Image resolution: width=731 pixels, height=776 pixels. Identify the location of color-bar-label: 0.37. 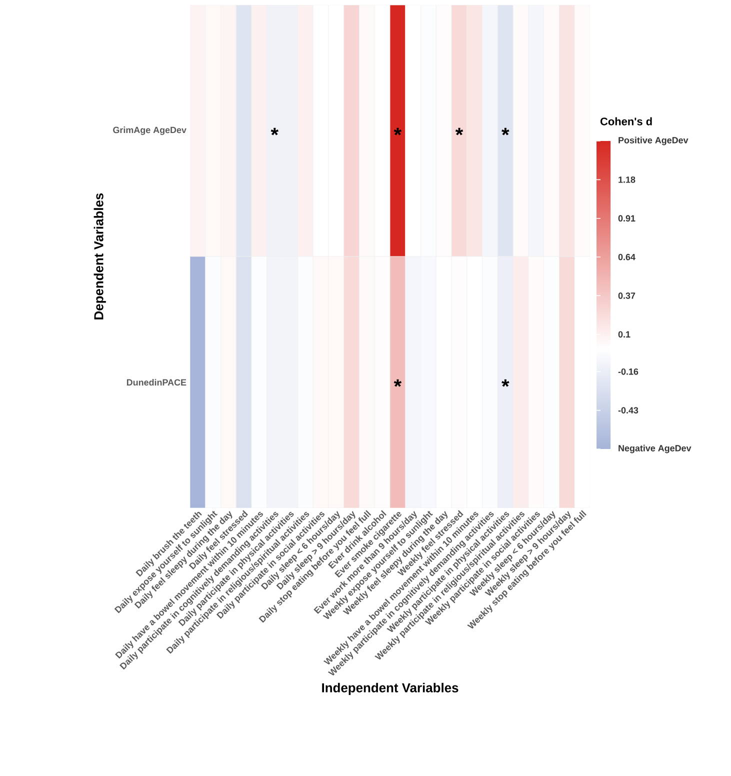
(627, 295).